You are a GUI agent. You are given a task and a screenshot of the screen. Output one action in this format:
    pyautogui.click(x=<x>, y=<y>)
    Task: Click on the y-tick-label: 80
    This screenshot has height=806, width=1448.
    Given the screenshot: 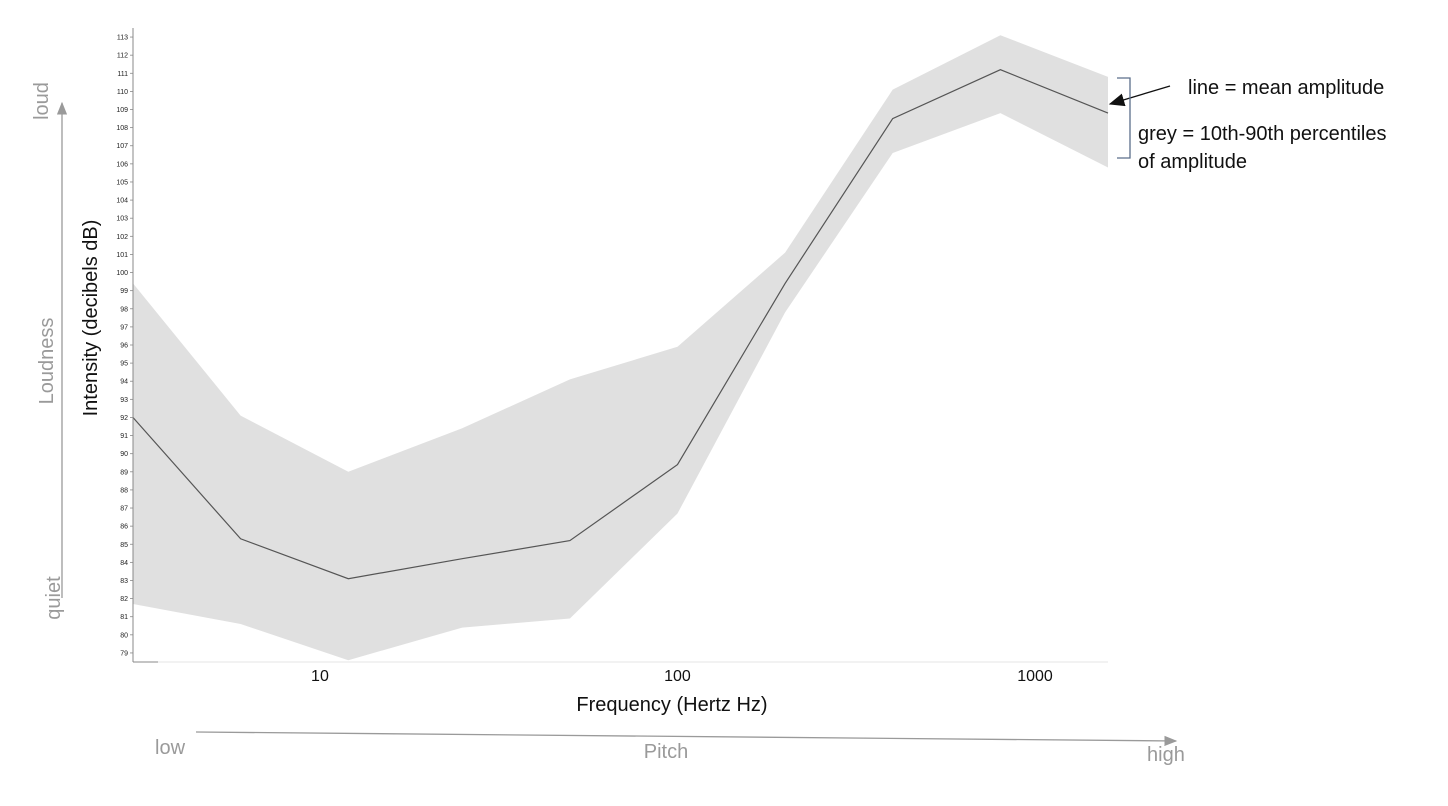 What is the action you would take?
    pyautogui.click(x=124, y=635)
    